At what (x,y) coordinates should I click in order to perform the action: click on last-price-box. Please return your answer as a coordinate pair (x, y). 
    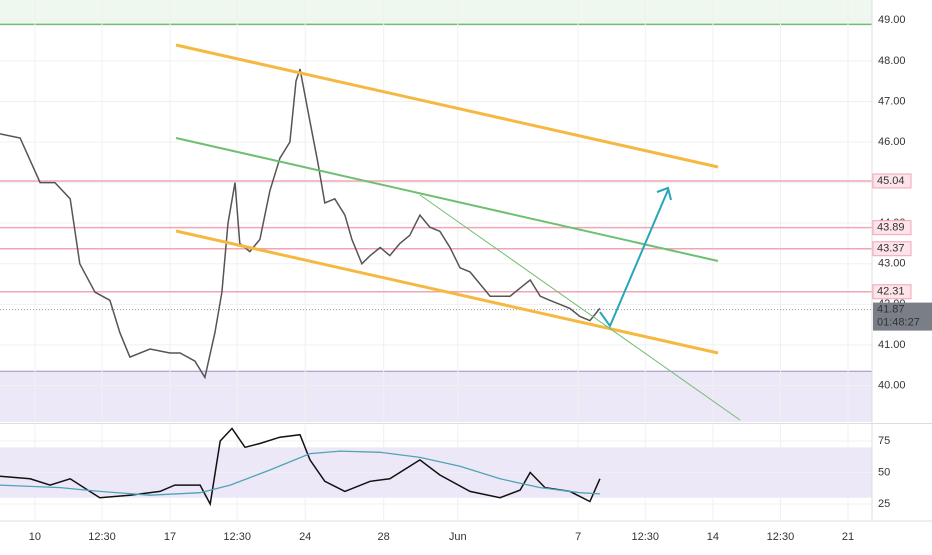
    Looking at the image, I should click on (902, 316).